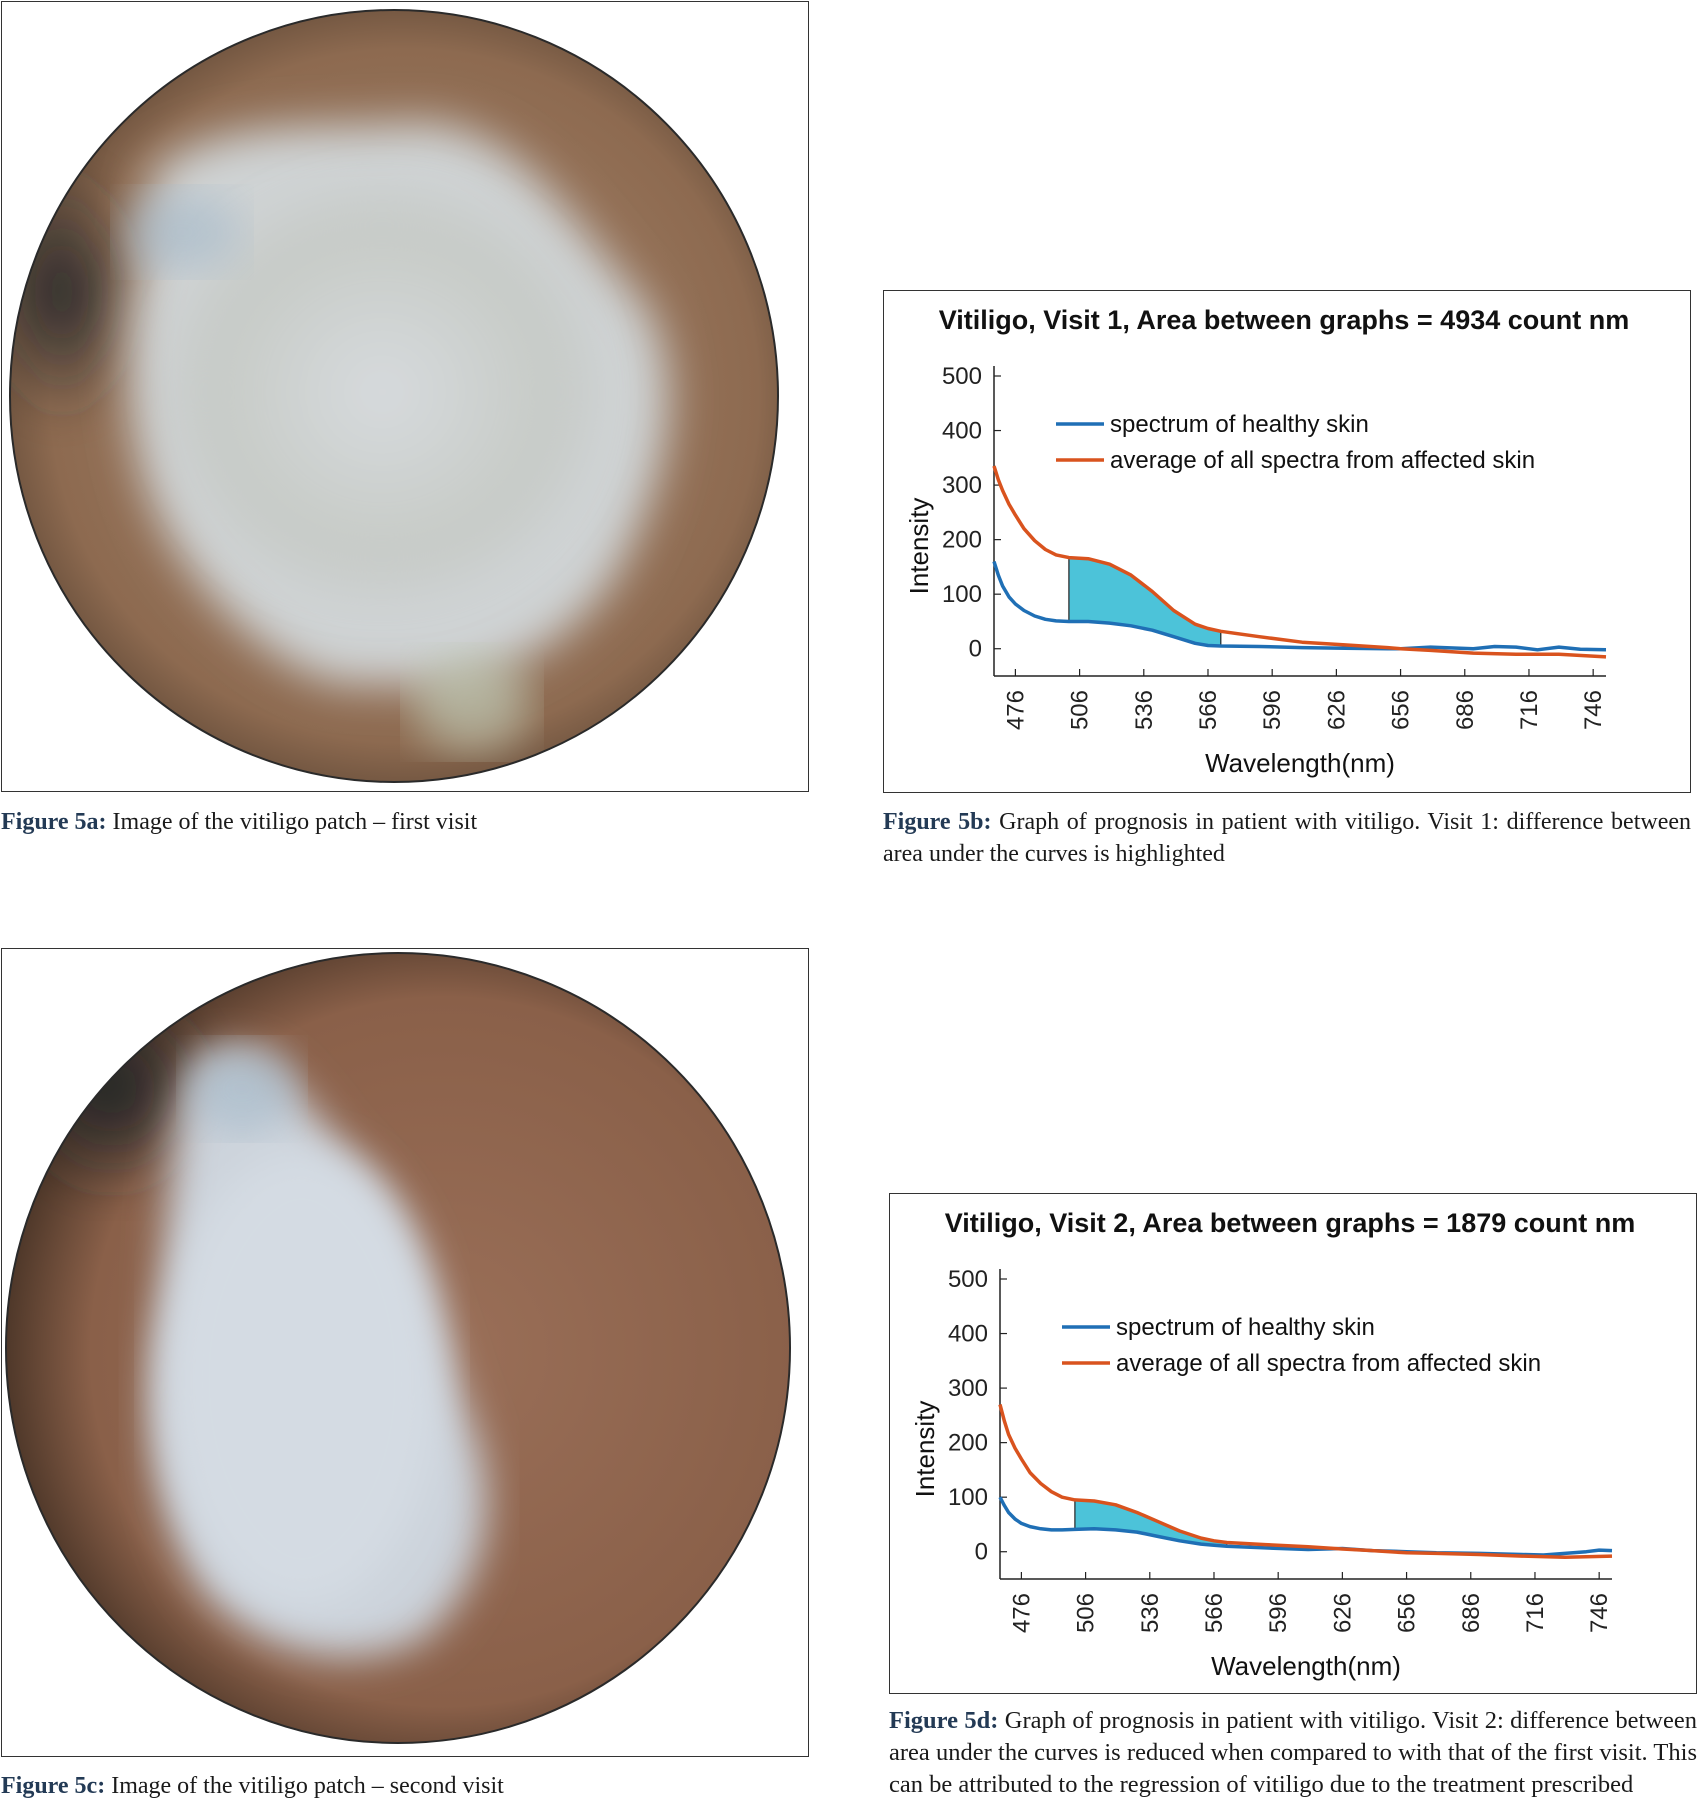 This screenshot has height=1802, width=1700. Describe the element at coordinates (937, 822) in the screenshot. I see `caption-label: Figure 5b:` at that location.